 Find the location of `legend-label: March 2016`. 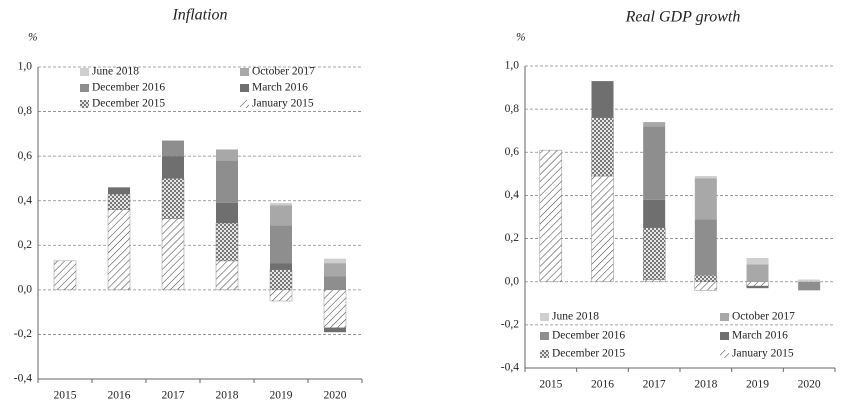

legend-label: March 2016 is located at coordinates (760, 336).